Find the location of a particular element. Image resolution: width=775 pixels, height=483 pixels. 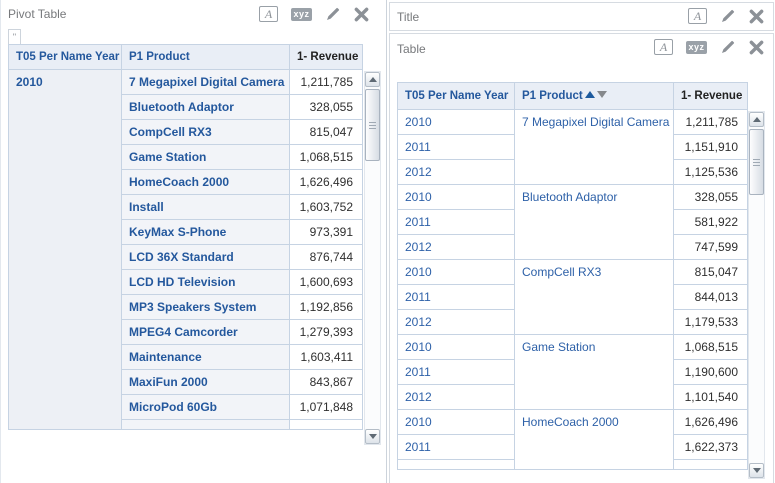

pivot-year-cell: 2010 is located at coordinates (65, 249).